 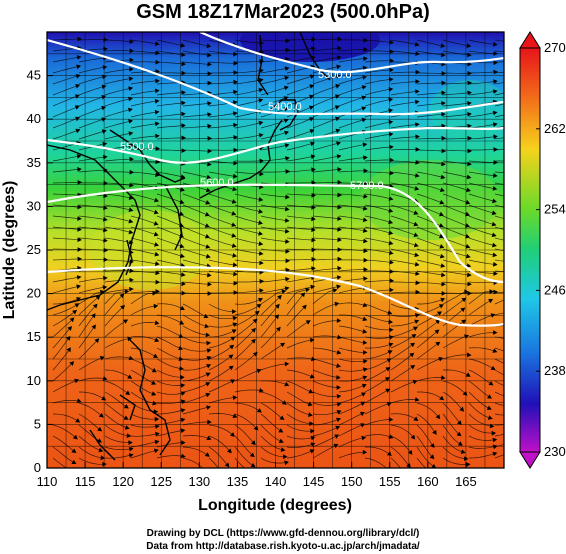 What do you see at coordinates (34, 336) in the screenshot?
I see `y-tick-label: 15` at bounding box center [34, 336].